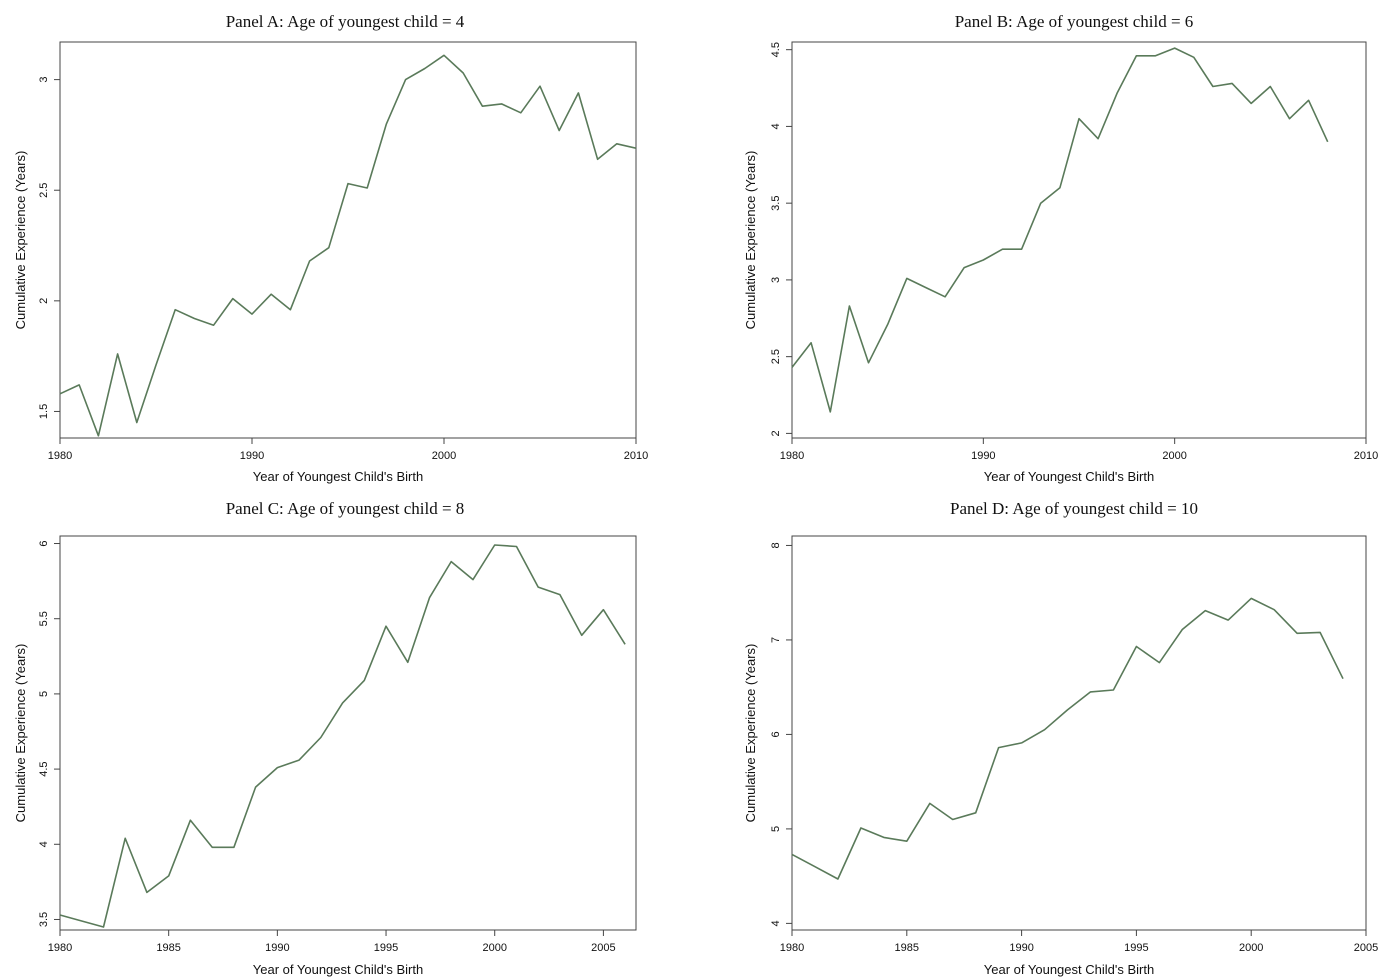 This screenshot has height=980, width=1379. I want to click on panel-c-x-tick-label: 1985, so click(168, 948).